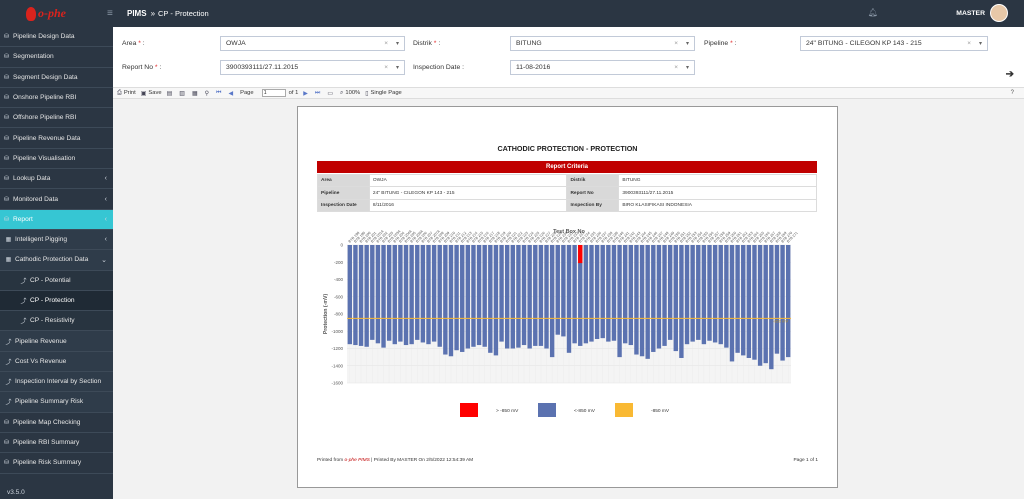  I want to click on legend-label: <-850 mV, so click(585, 411).